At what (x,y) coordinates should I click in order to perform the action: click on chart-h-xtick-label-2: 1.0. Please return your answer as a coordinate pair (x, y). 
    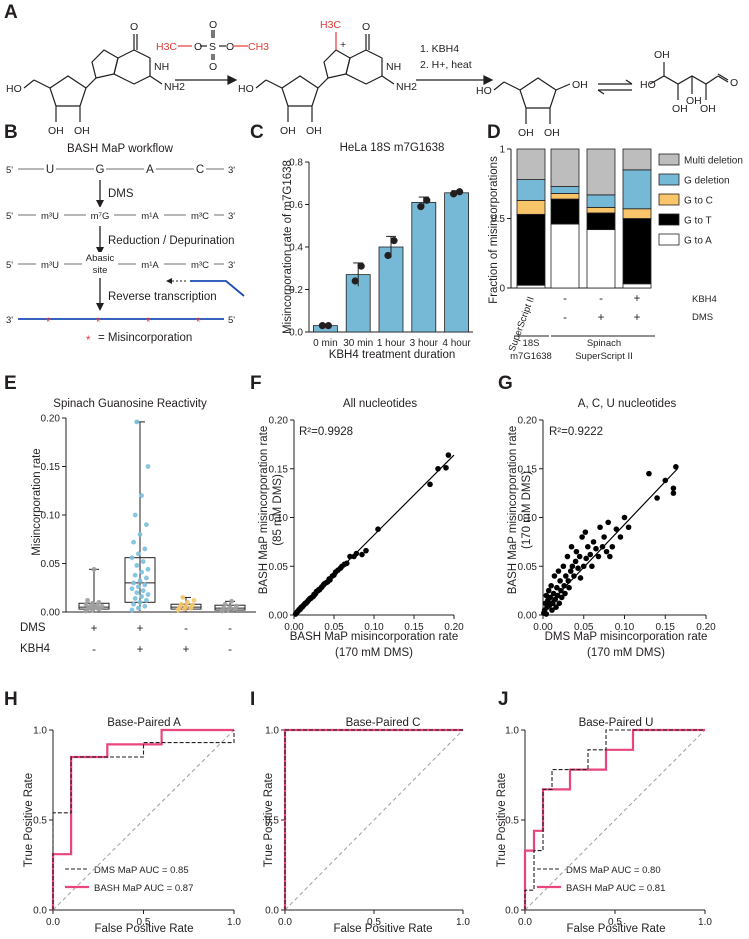
    Looking at the image, I should click on (234, 922).